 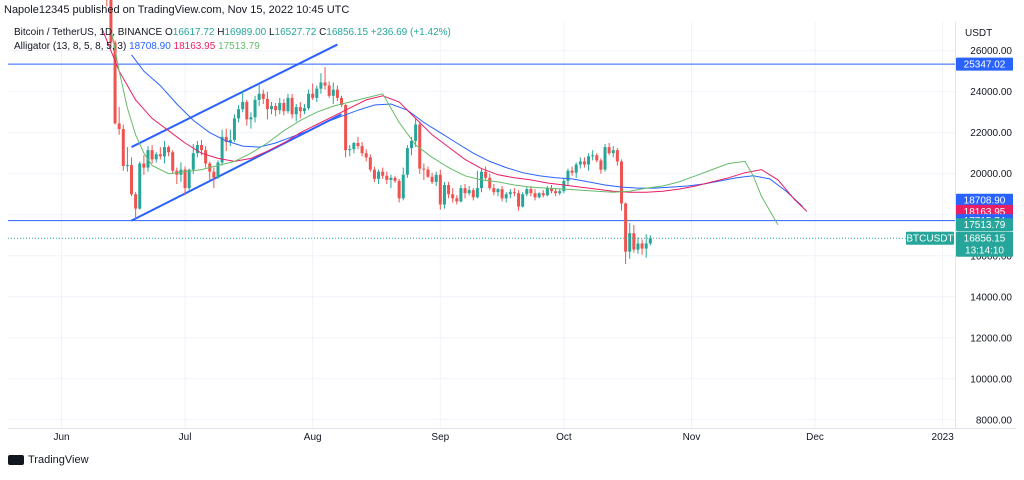 I want to click on tradingview-footer: TradingView, so click(x=48, y=460).